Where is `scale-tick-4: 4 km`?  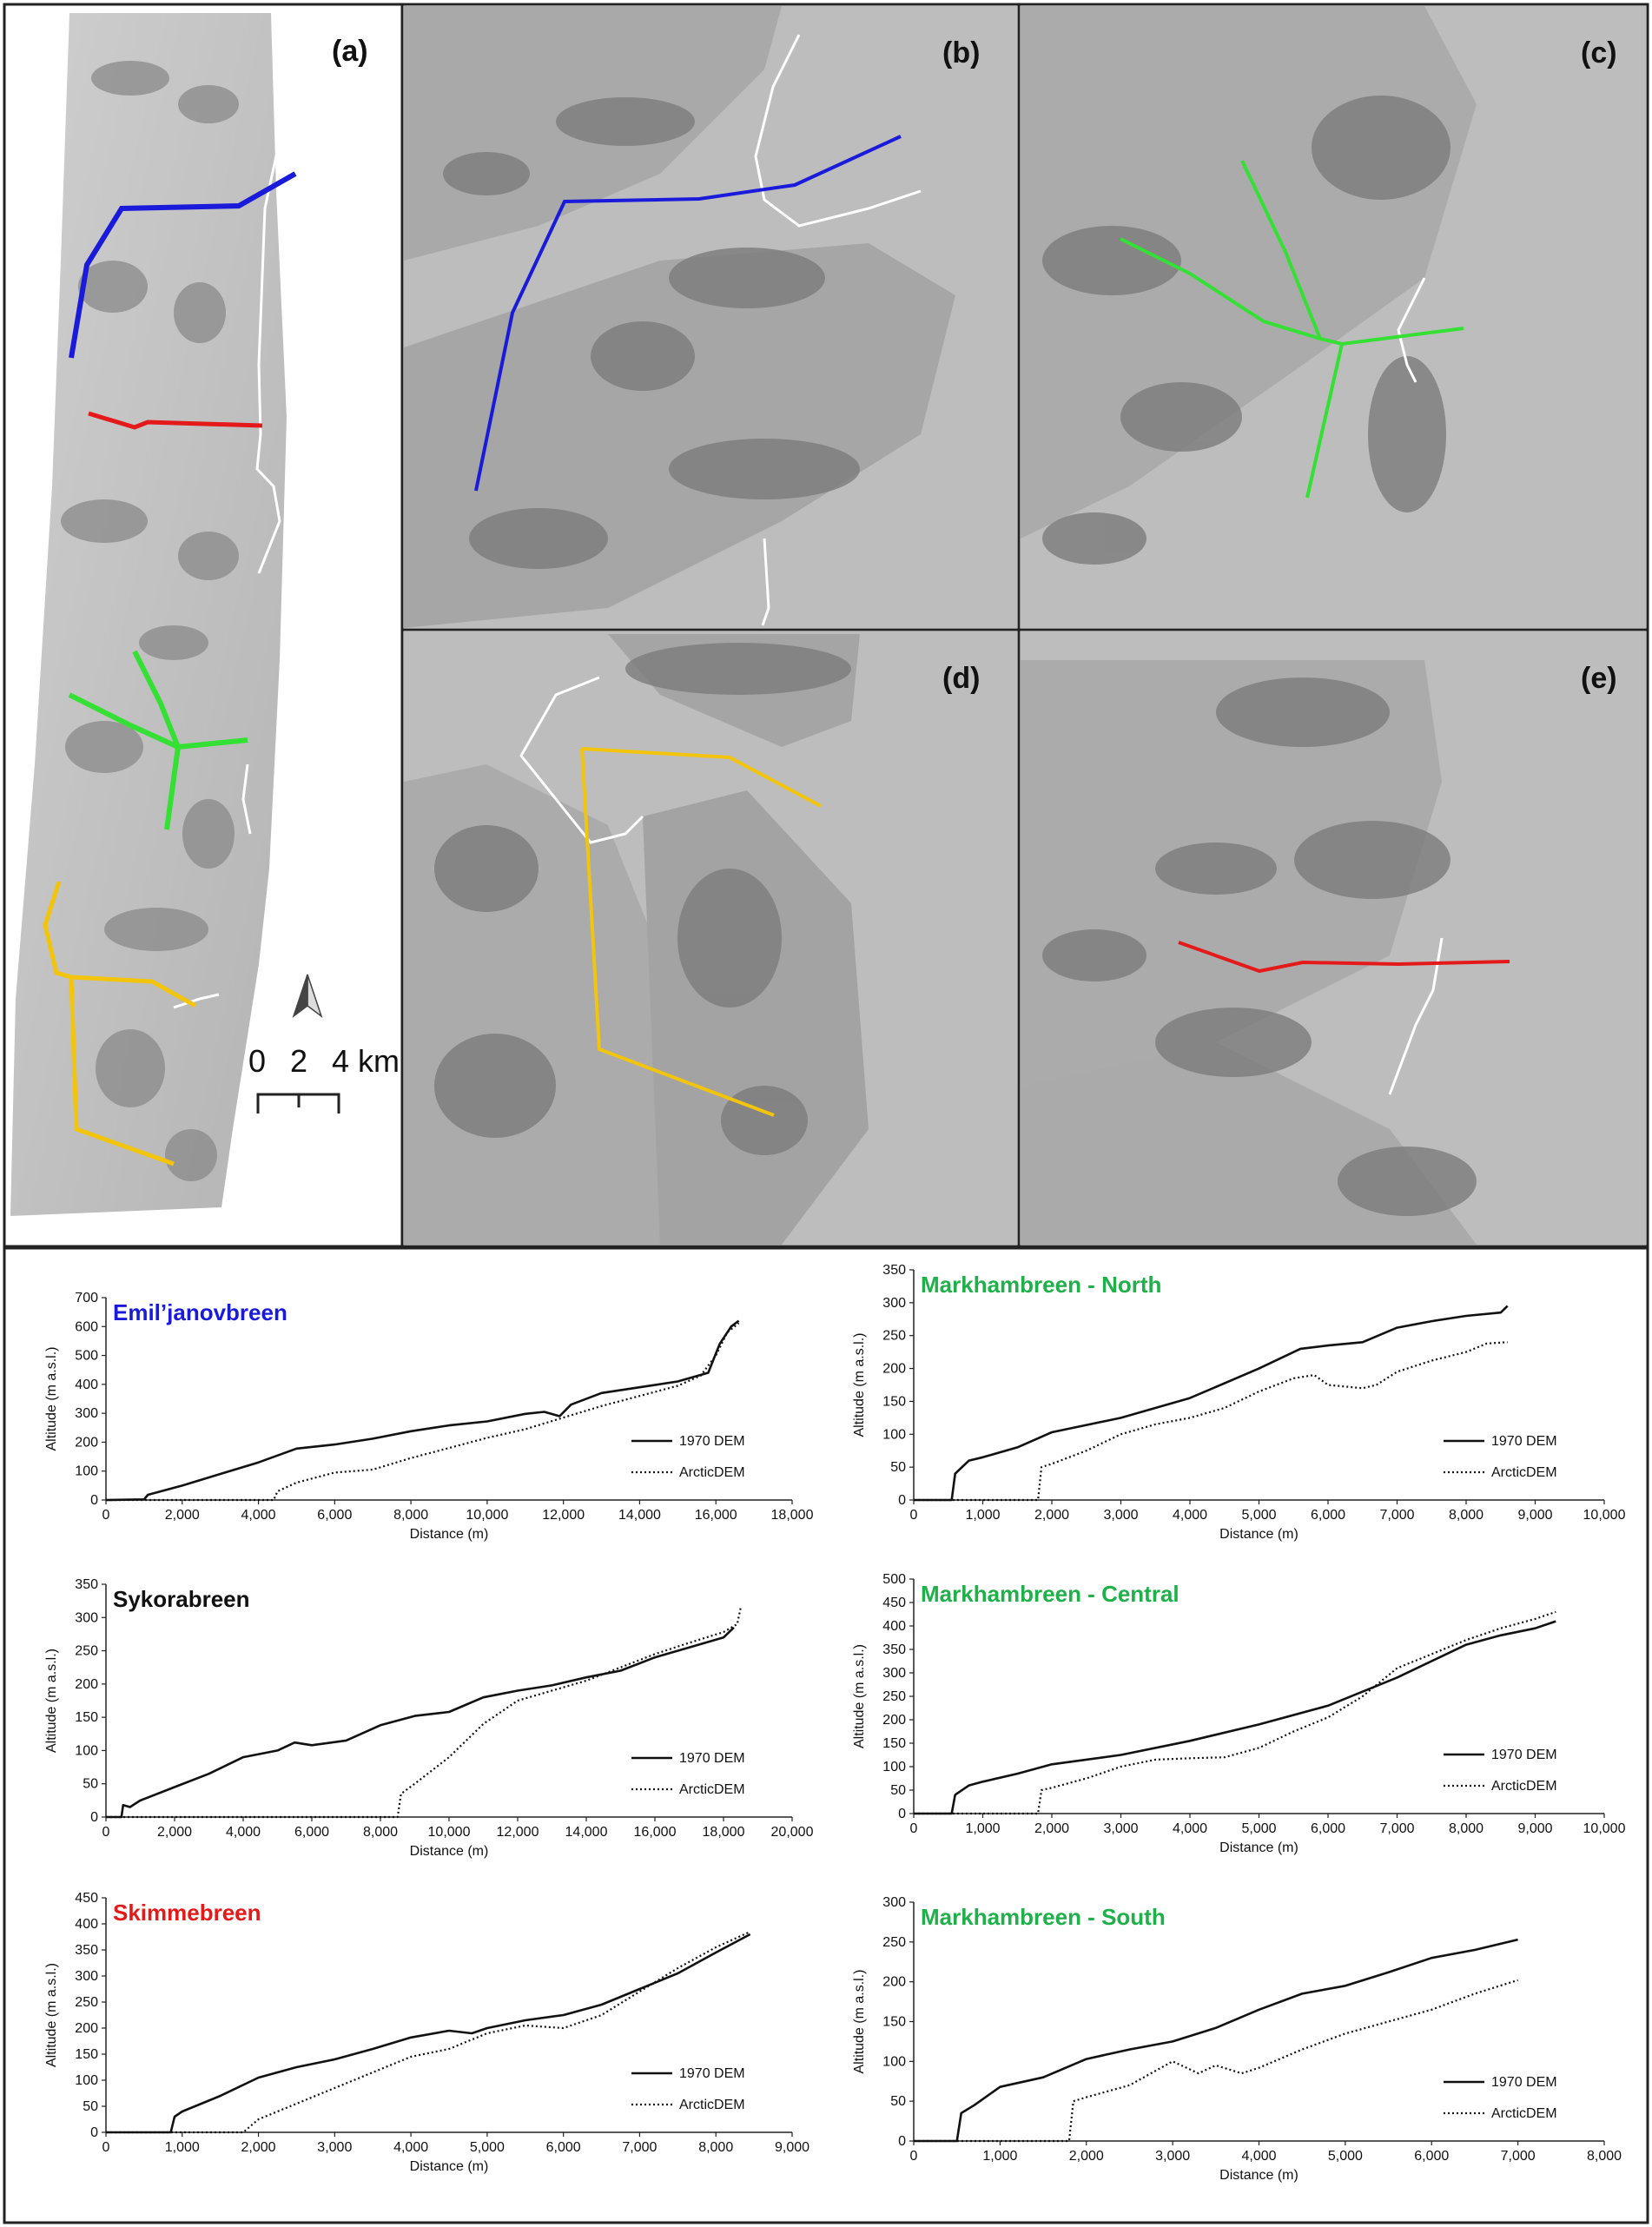 scale-tick-4: 4 km is located at coordinates (366, 1061).